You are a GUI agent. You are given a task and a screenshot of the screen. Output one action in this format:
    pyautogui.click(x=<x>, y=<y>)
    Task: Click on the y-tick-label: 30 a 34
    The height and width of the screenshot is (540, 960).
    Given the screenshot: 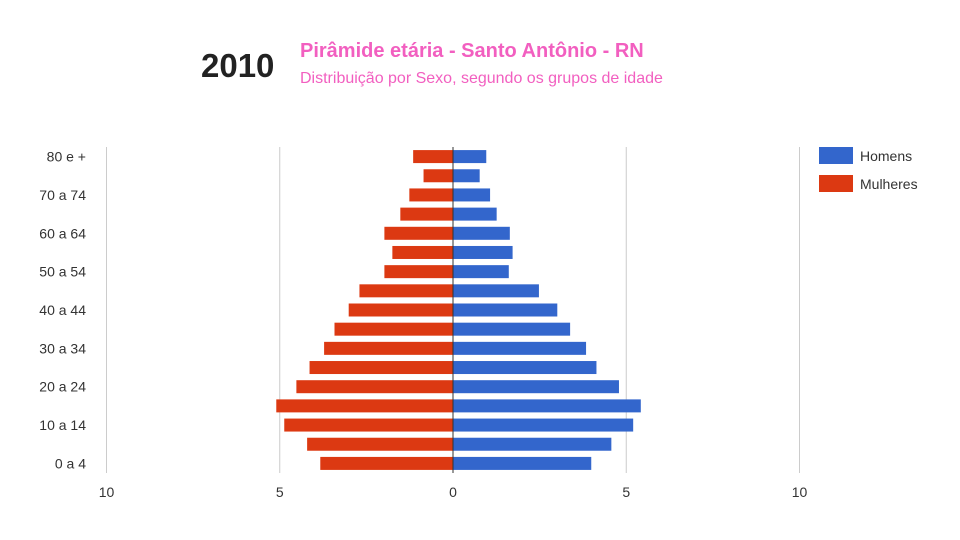 What is the action you would take?
    pyautogui.click(x=62, y=348)
    